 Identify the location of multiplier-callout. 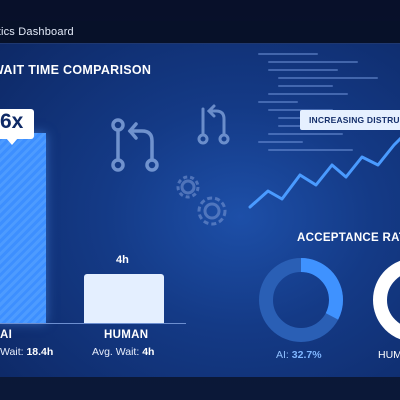
(17, 124).